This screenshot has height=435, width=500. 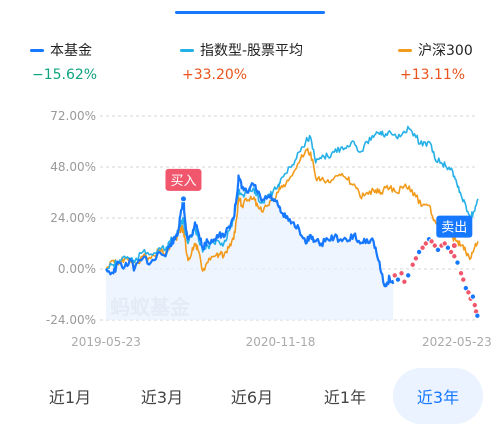 What do you see at coordinates (63, 65) in the screenshot?
I see `legend-item-fund: 本基金 −15.62%` at bounding box center [63, 65].